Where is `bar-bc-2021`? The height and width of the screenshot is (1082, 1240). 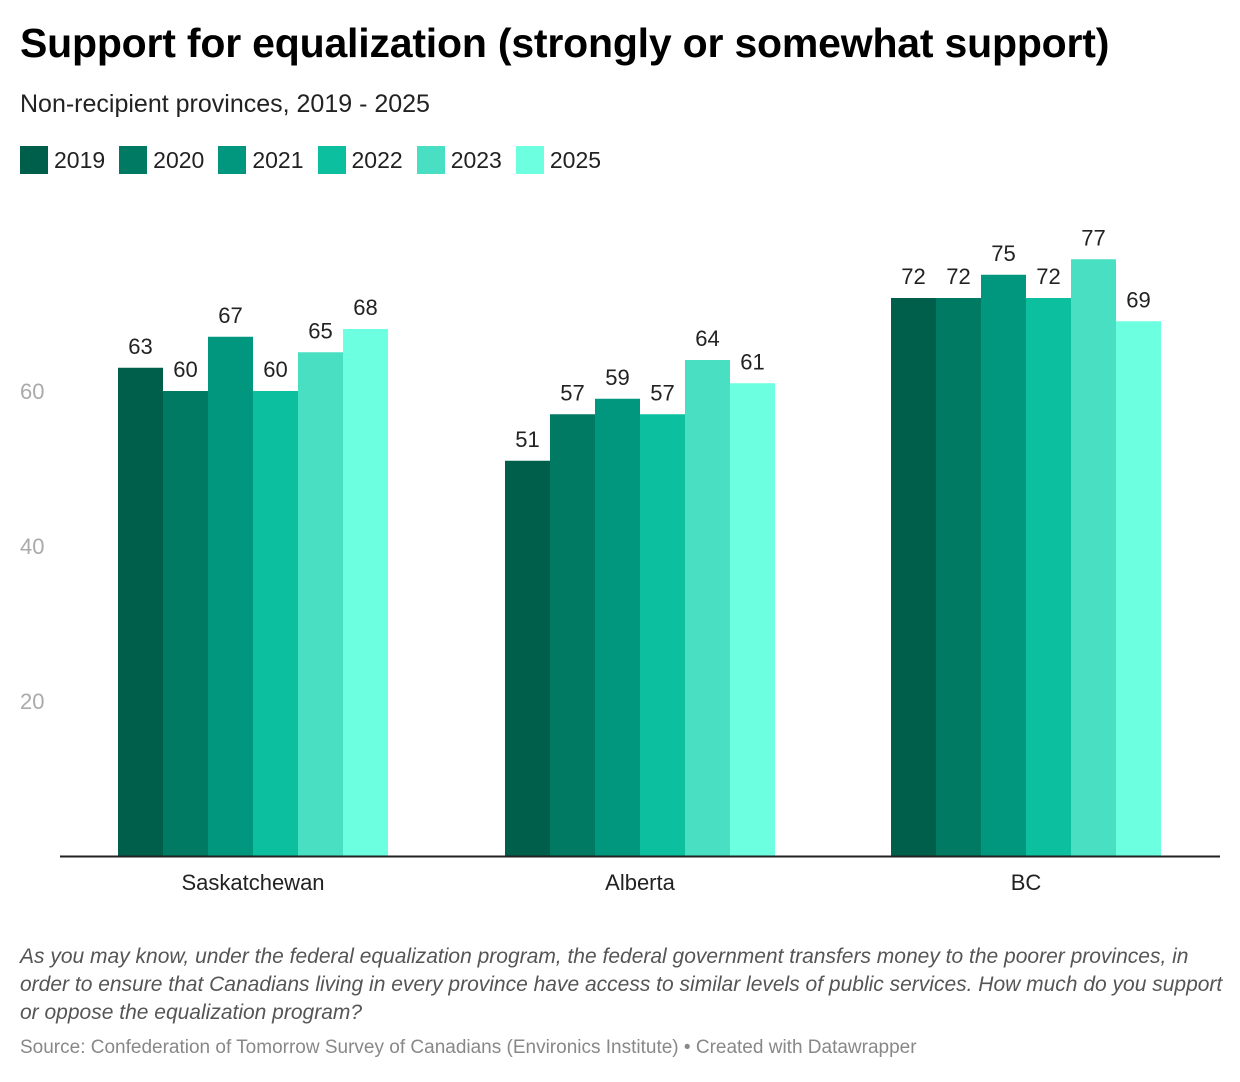 bar-bc-2021 is located at coordinates (1003, 565).